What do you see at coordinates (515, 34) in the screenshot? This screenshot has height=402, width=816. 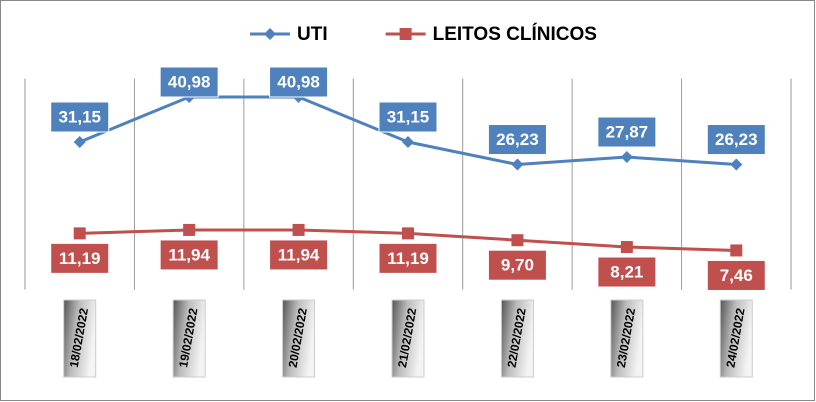 I see `legend-label: LEITOS CLÍNICOS` at bounding box center [515, 34].